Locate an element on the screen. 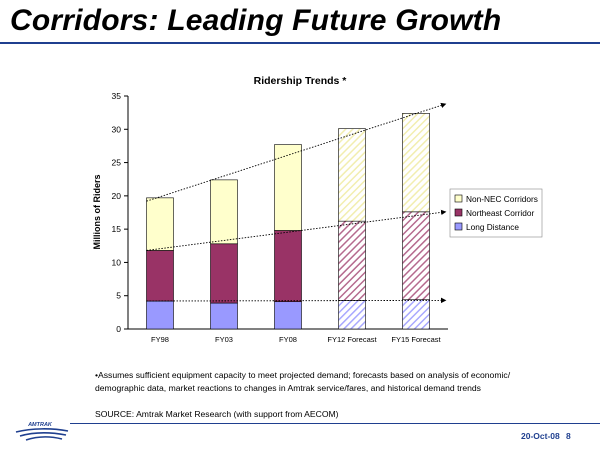 This screenshot has width=600, height=450. legend-box is located at coordinates (496, 213).